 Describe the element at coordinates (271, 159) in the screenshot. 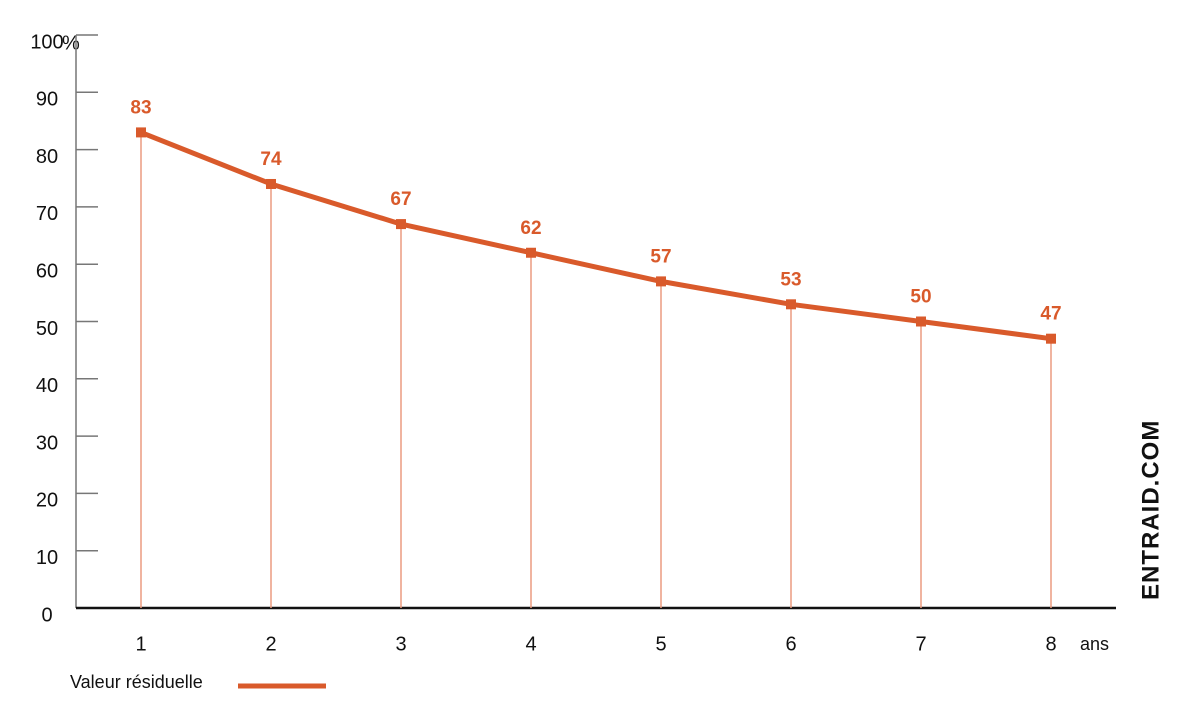

I see `data-label: 74` at that location.